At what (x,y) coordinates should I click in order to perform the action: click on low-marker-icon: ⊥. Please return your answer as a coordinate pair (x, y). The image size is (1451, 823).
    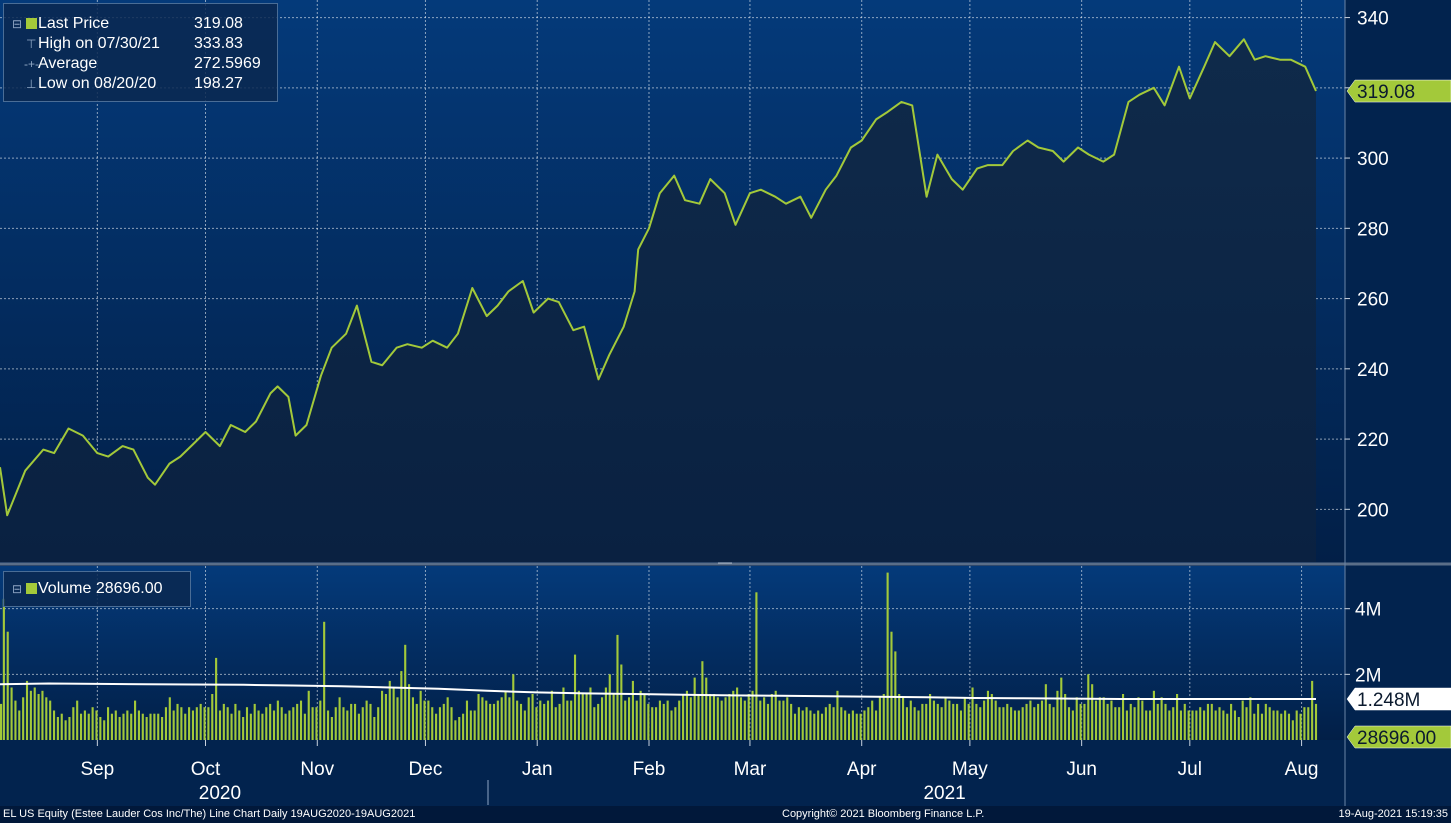
    Looking at the image, I should click on (31, 84).